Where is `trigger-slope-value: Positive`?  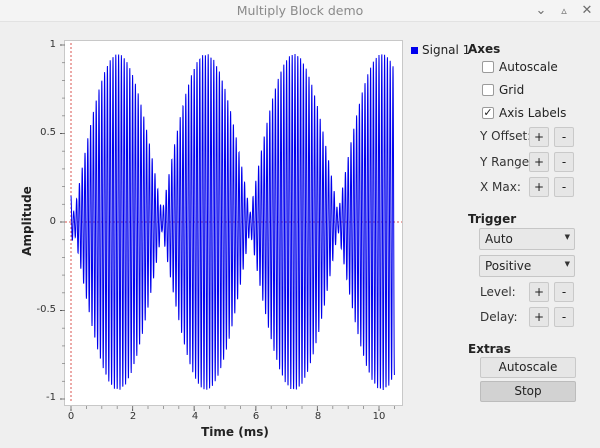
trigger-slope-value: Positive is located at coordinates (508, 266).